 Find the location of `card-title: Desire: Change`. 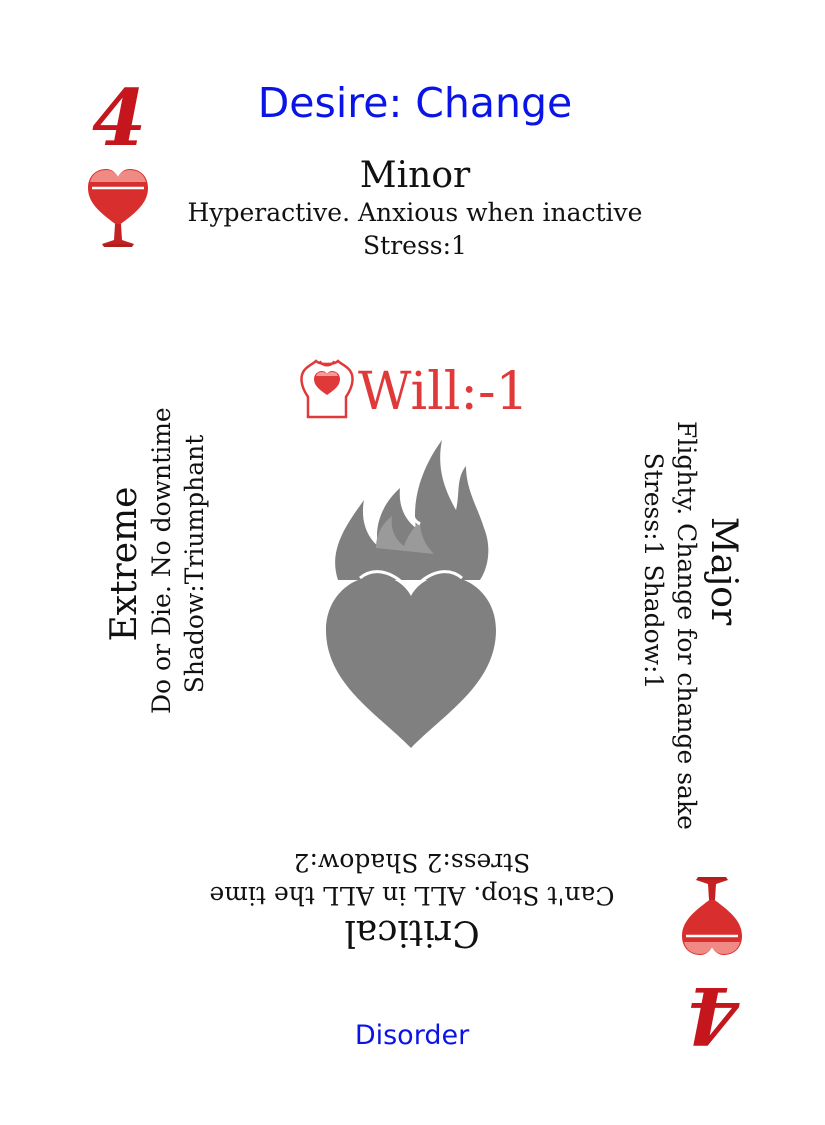

card-title: Desire: Change is located at coordinates (415, 103).